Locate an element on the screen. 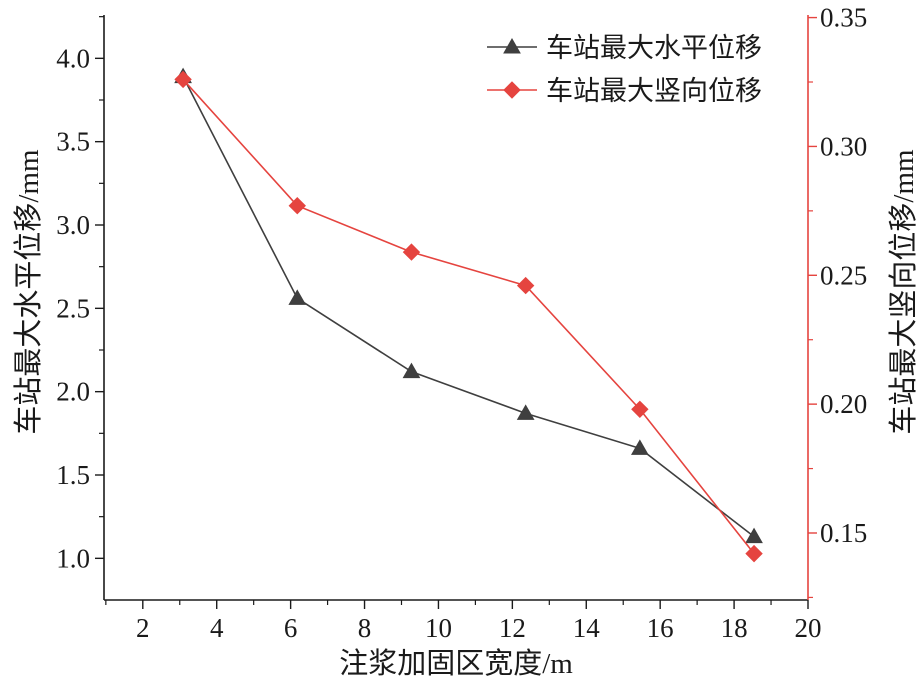 Image resolution: width=924 pixels, height=684 pixels. left-y-tick-label: 1.0 is located at coordinates (73, 558).